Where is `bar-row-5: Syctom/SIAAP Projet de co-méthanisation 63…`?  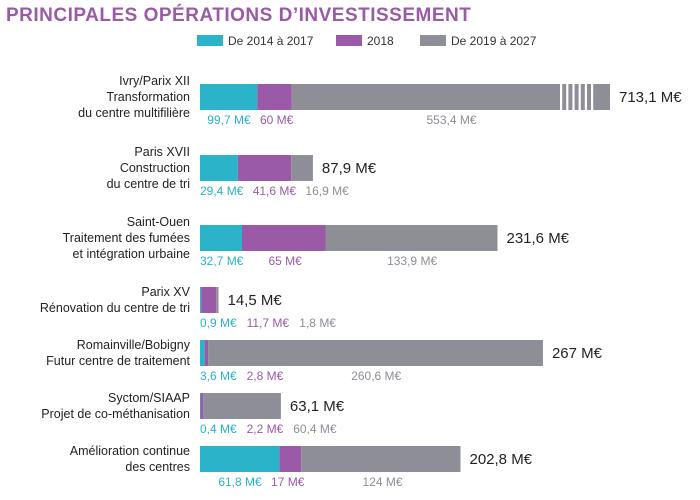 bar-row-5: Syctom/SIAAP Projet de co-méthanisation 63… is located at coordinates (192, 413).